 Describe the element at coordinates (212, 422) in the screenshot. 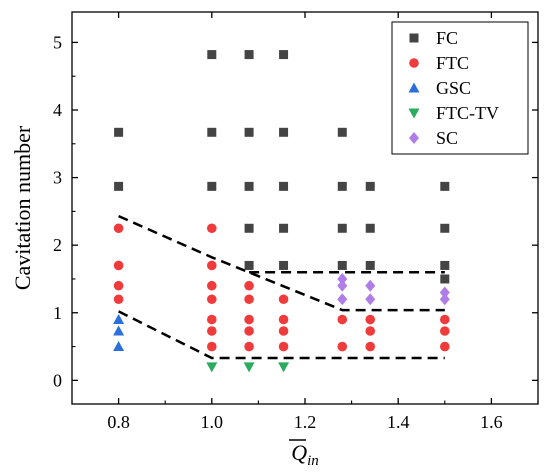

I see `x-tick-label: 1.0` at that location.